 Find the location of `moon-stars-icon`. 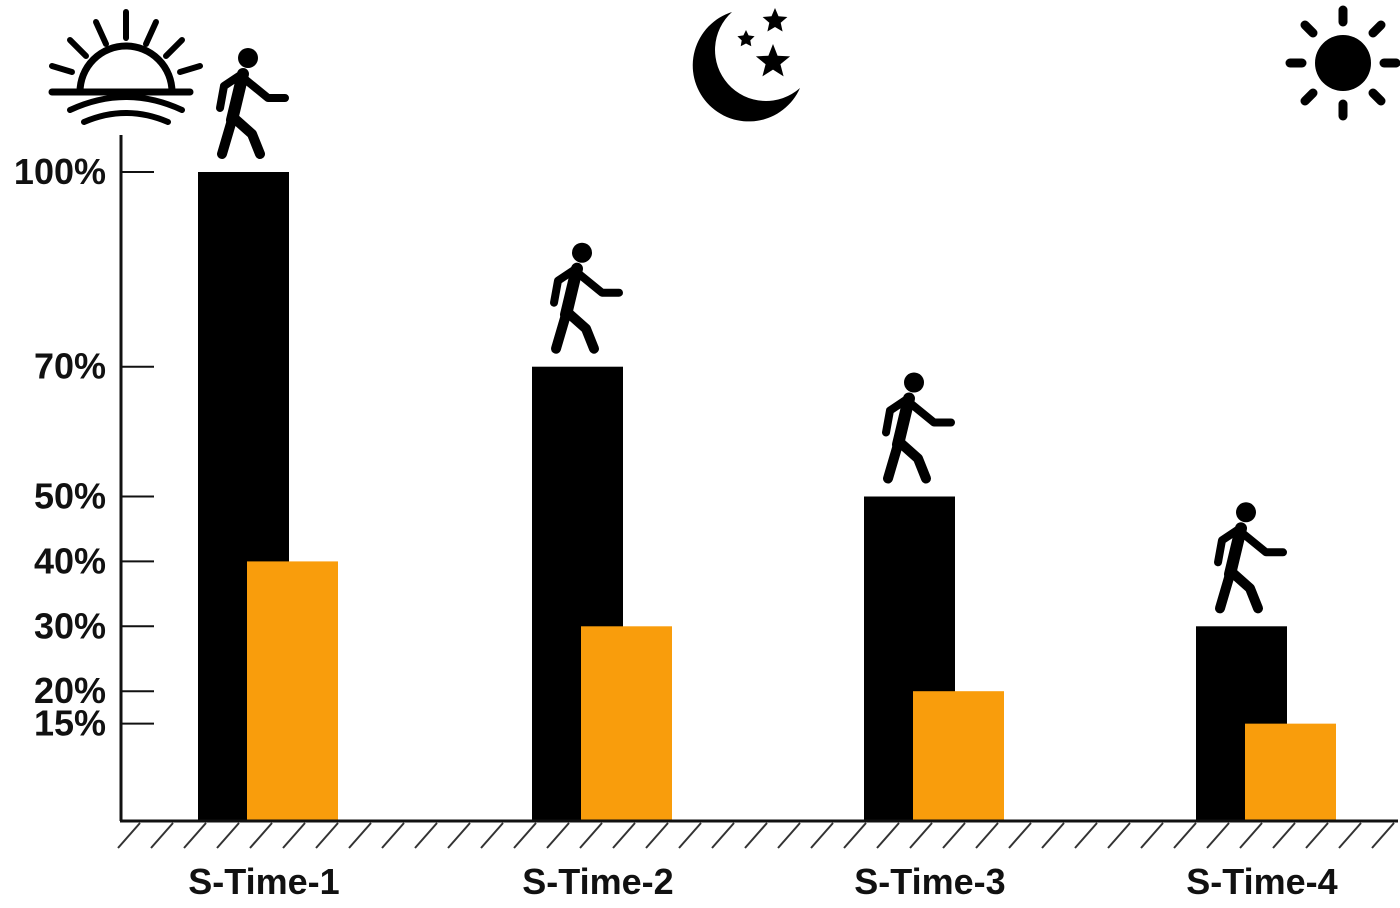

moon-stars-icon is located at coordinates (746, 65).